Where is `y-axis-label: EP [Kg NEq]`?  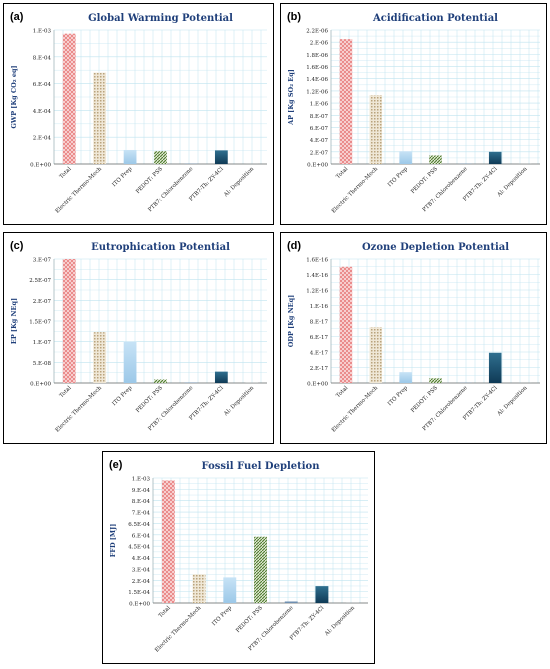 y-axis-label: EP [Kg NEq] is located at coordinates (14, 321).